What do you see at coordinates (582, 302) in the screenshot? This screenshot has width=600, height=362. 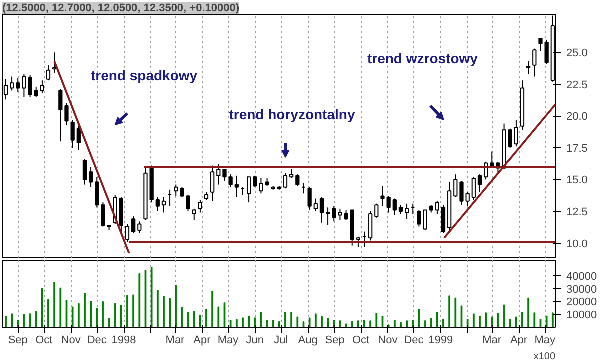 I see `y-tick-label: 20000` at bounding box center [582, 302].